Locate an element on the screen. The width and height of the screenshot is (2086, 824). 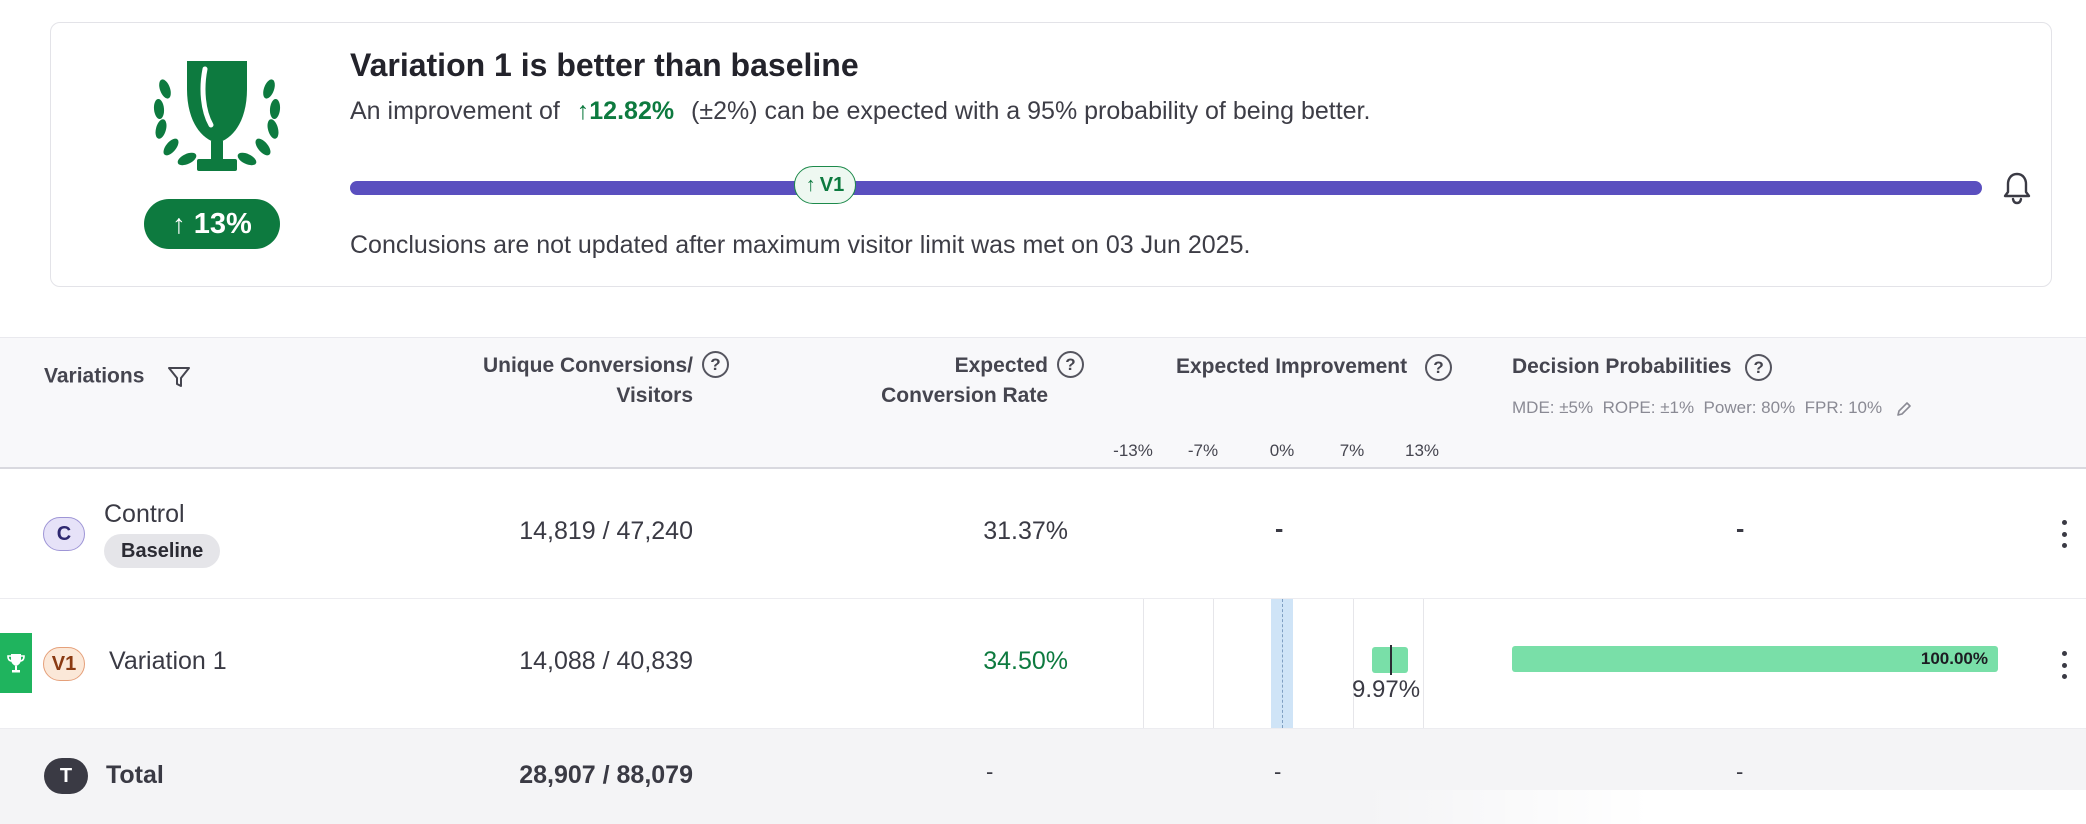
zero-line is located at coordinates (1282, 663).